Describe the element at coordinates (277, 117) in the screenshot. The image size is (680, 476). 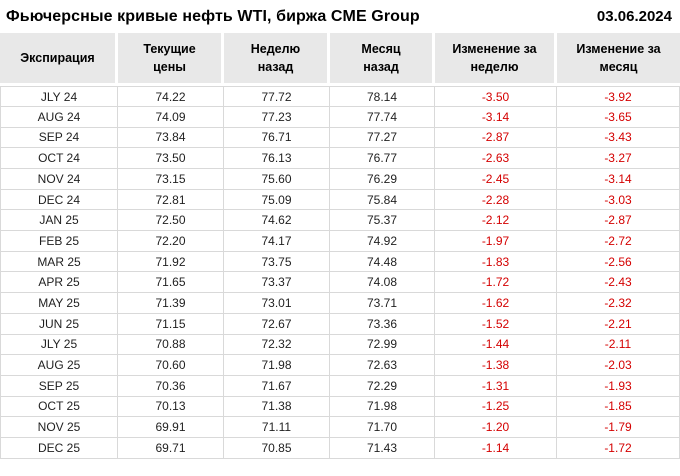
I see `cell-week-ago: 77.23` at that location.